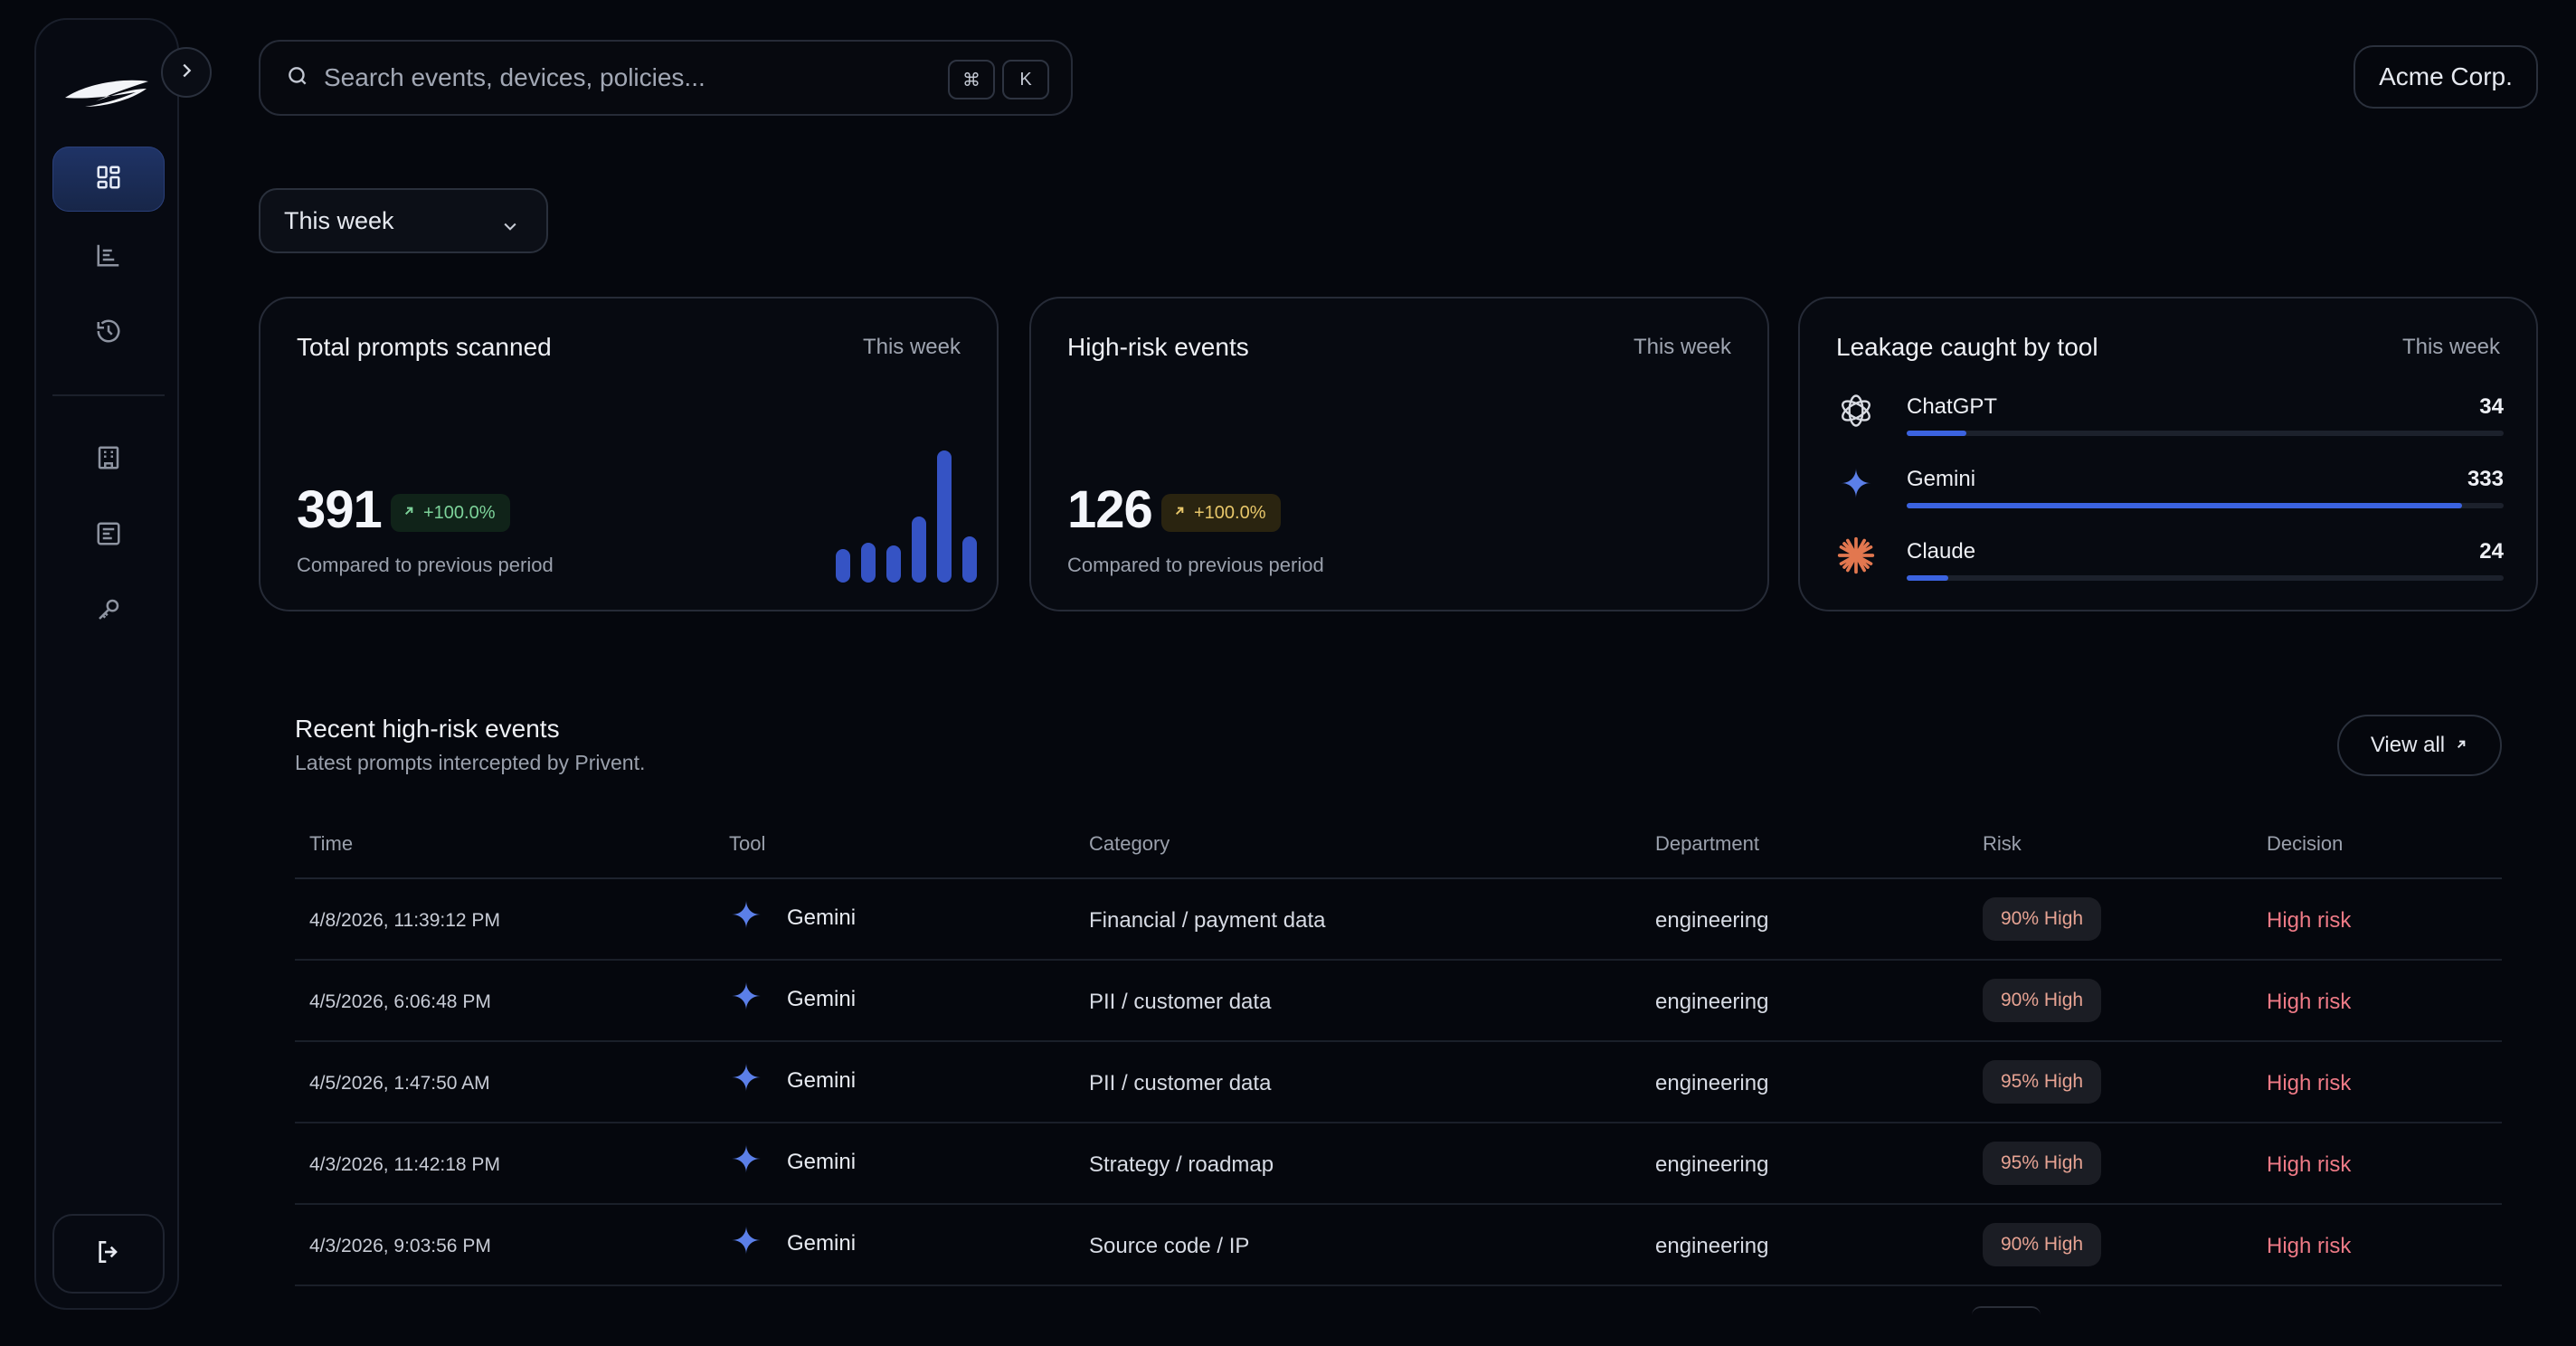  I want to click on dashboard-grid-icon, so click(108, 179).